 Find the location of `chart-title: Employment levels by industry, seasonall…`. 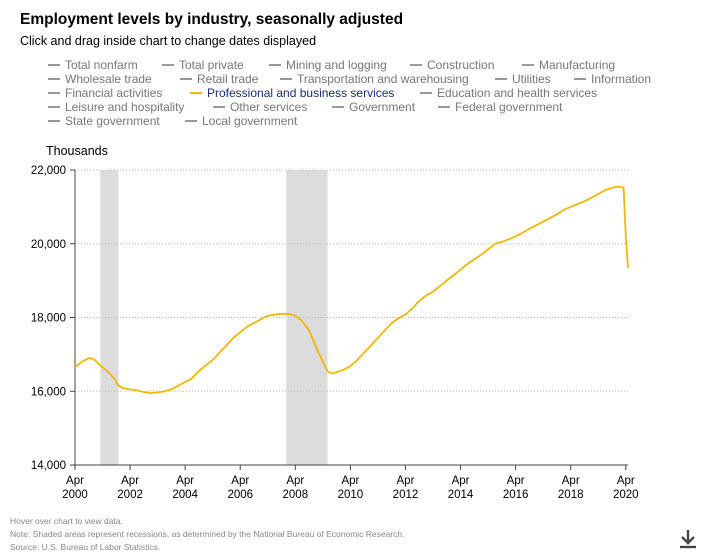

chart-title: Employment levels by industry, seasonall… is located at coordinates (212, 19).